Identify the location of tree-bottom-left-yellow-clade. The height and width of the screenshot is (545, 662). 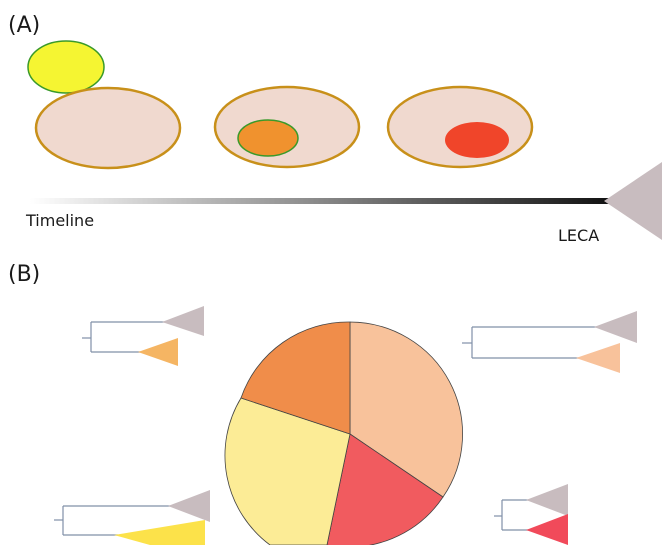
(159, 532).